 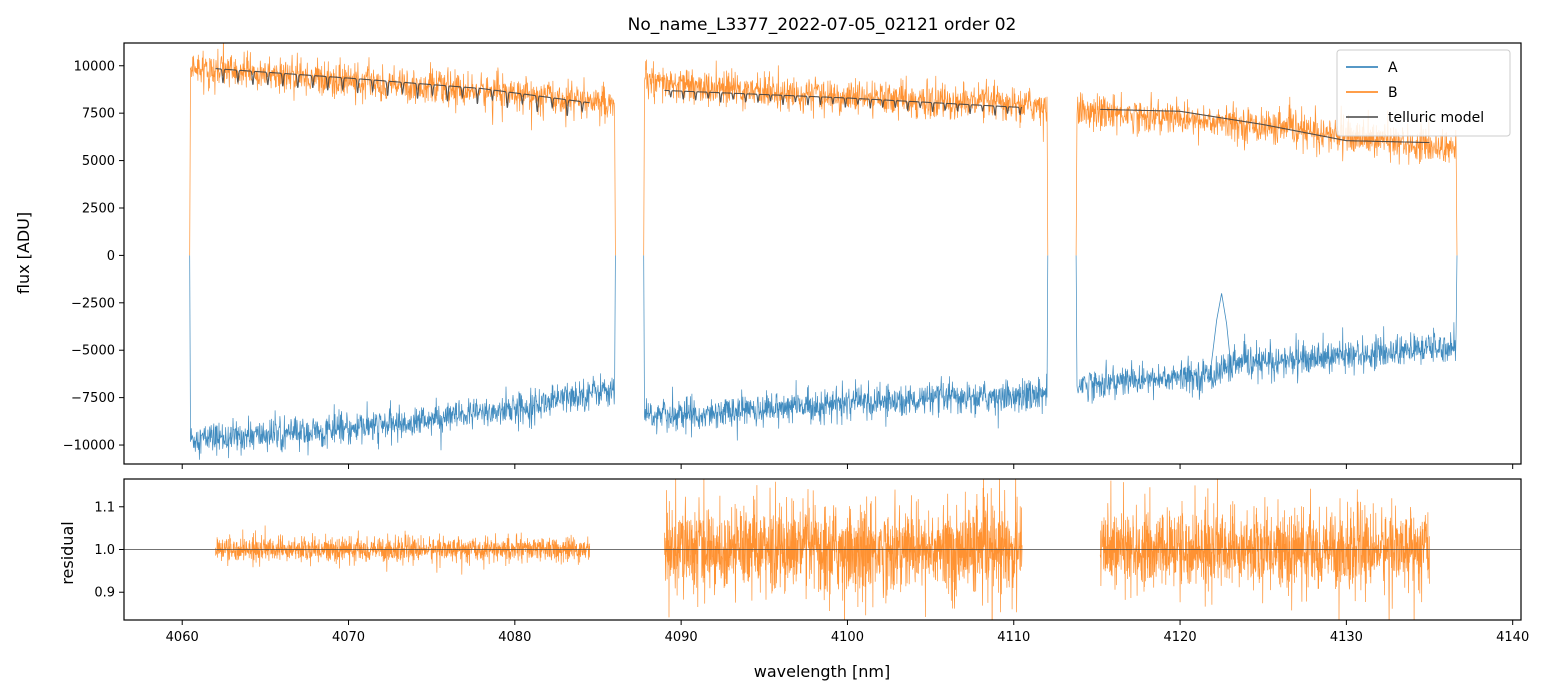 I want to click on legend-label-telluric: telluric model, so click(x=1436, y=118).